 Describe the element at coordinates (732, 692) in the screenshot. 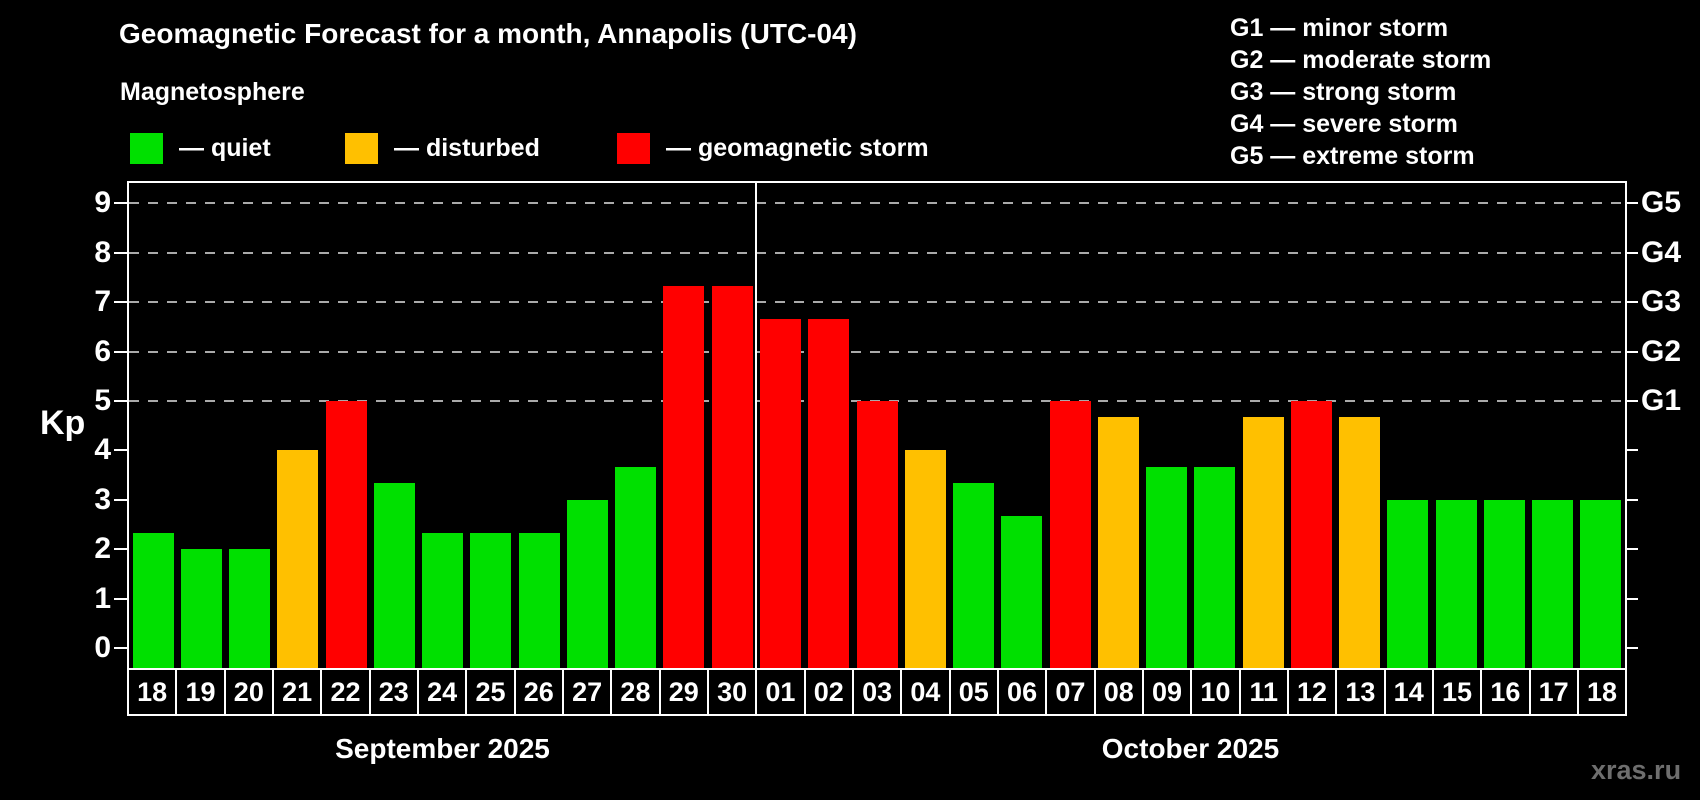

I see `date-cell-sep-30: 30` at that location.